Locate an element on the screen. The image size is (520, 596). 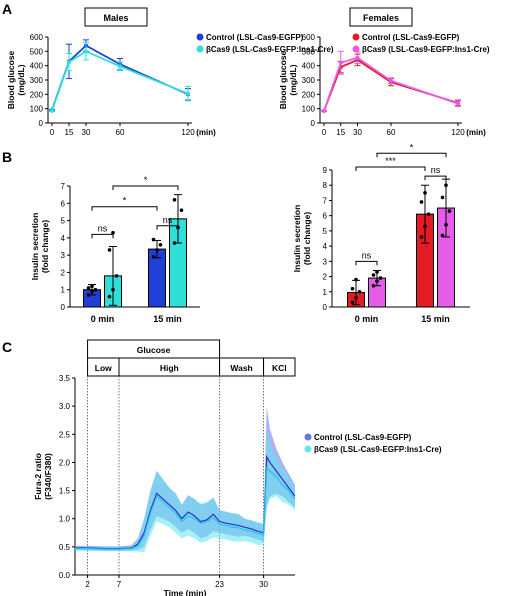
phase-header-label: Glucose is located at coordinates (154, 350).